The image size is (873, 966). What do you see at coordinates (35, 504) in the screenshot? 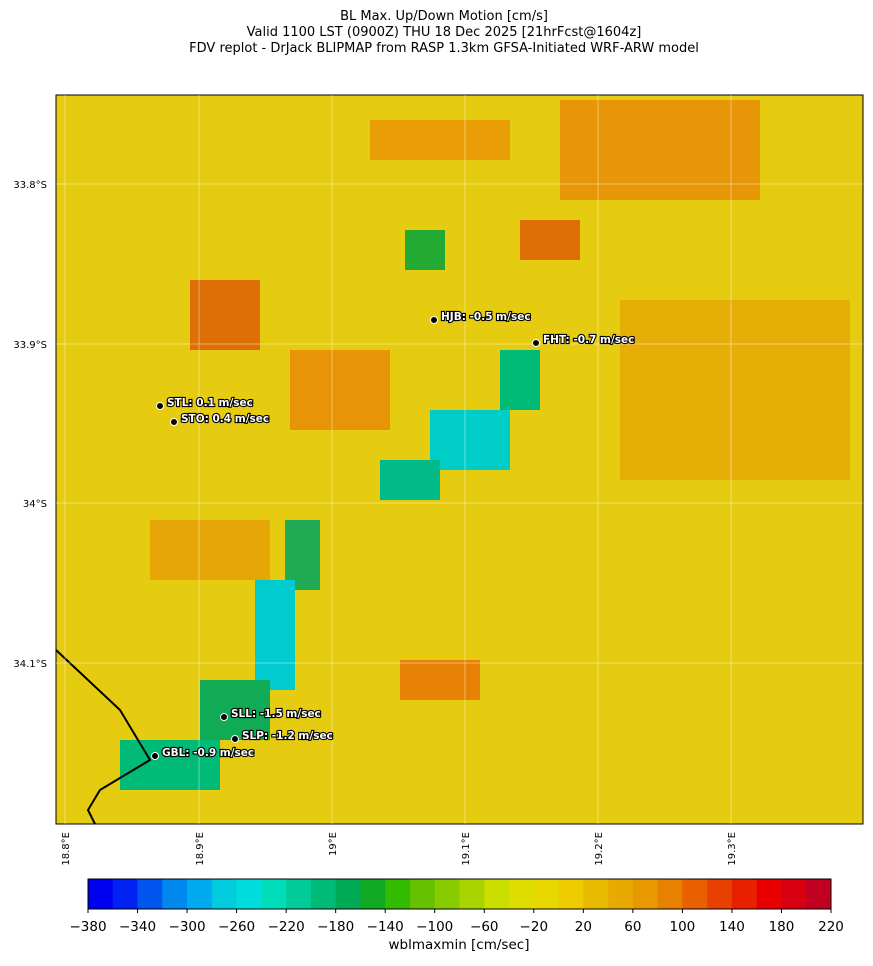
I see `lat-label: 34°S` at bounding box center [35, 504].